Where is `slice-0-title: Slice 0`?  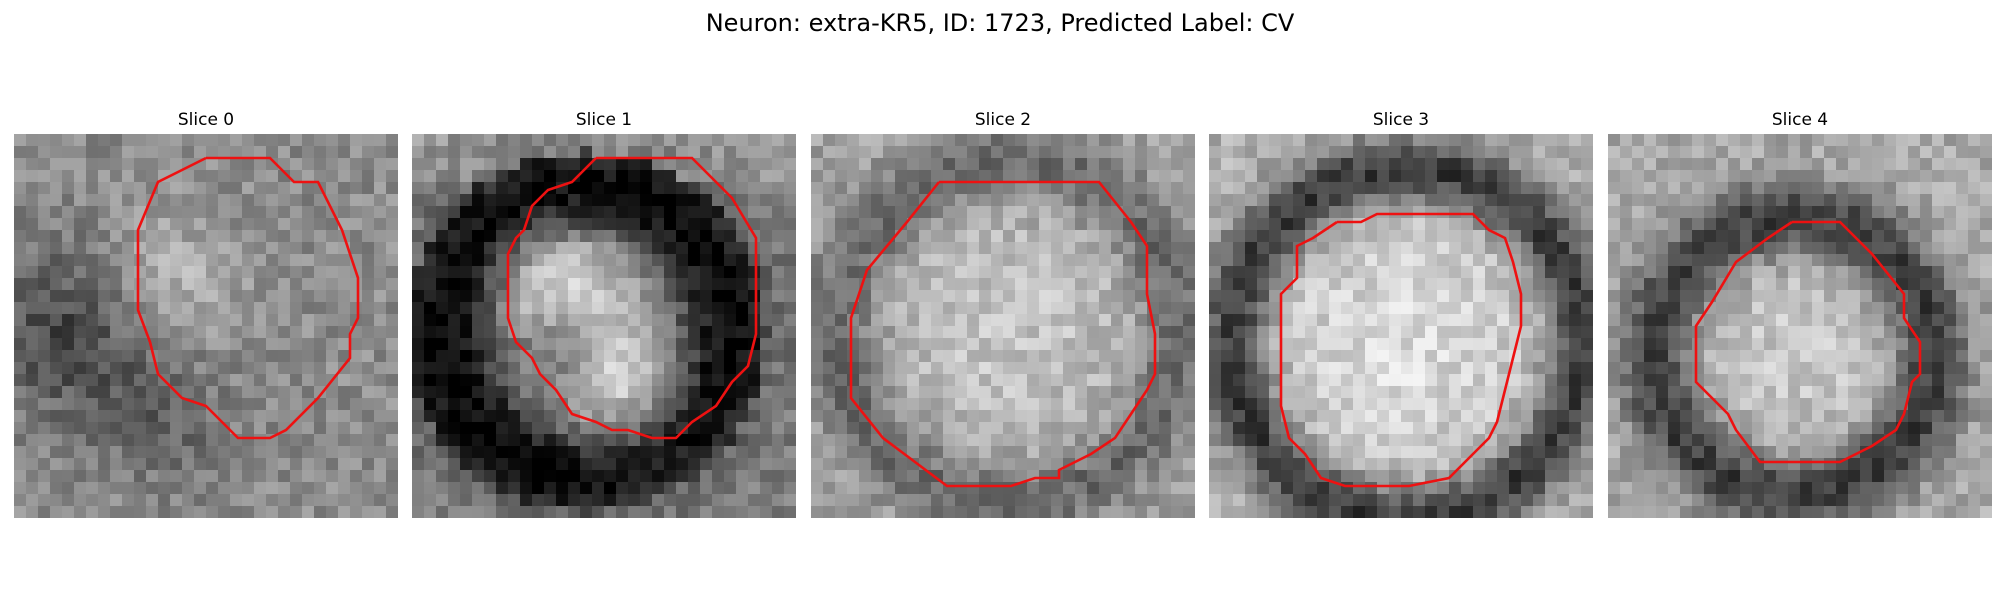
slice-0-title: Slice 0 is located at coordinates (206, 120).